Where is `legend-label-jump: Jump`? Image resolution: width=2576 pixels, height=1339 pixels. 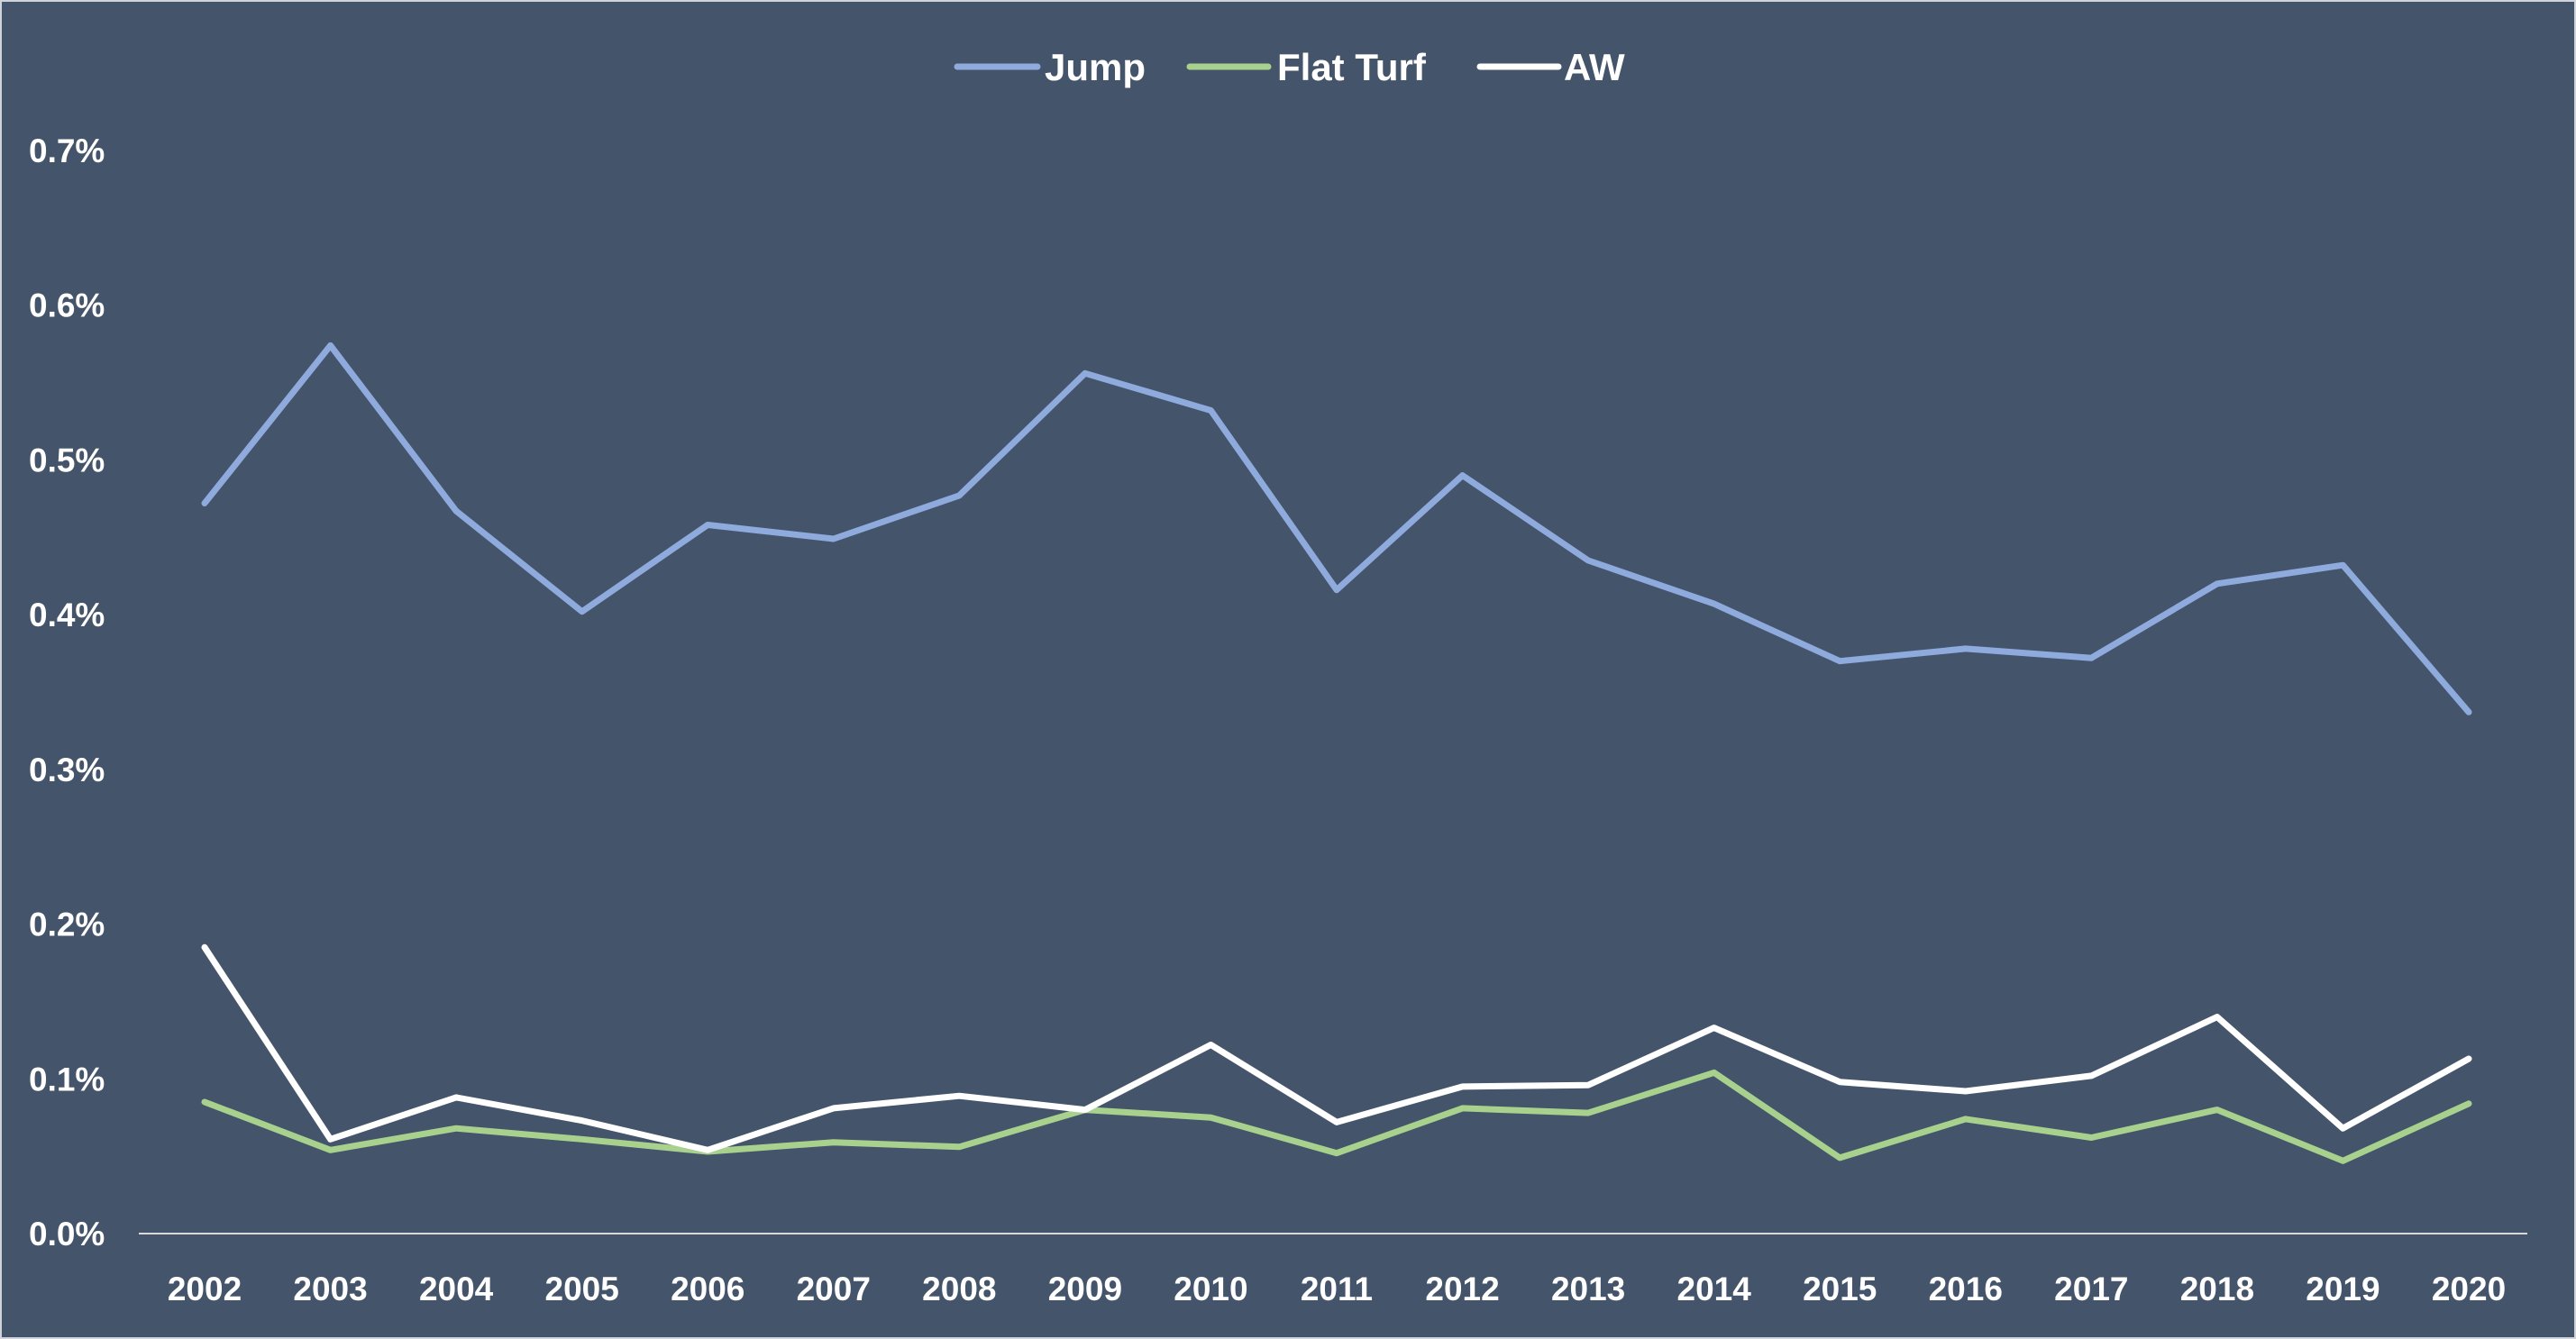
legend-label-jump: Jump is located at coordinates (1095, 67).